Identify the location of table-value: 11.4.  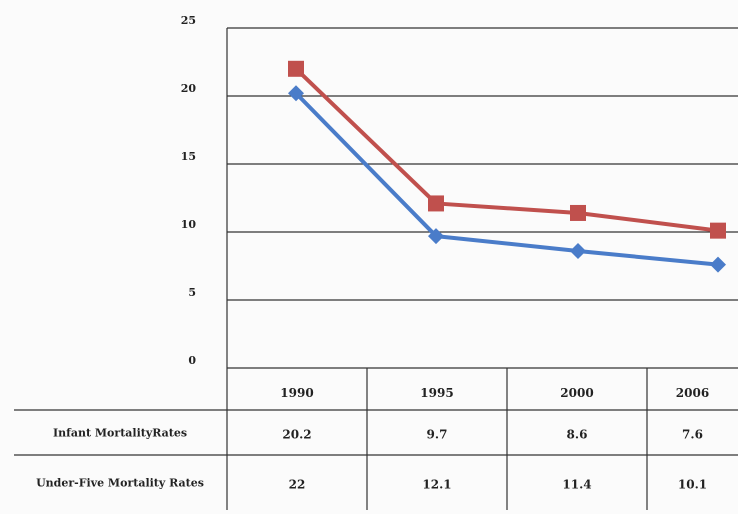
(576, 485).